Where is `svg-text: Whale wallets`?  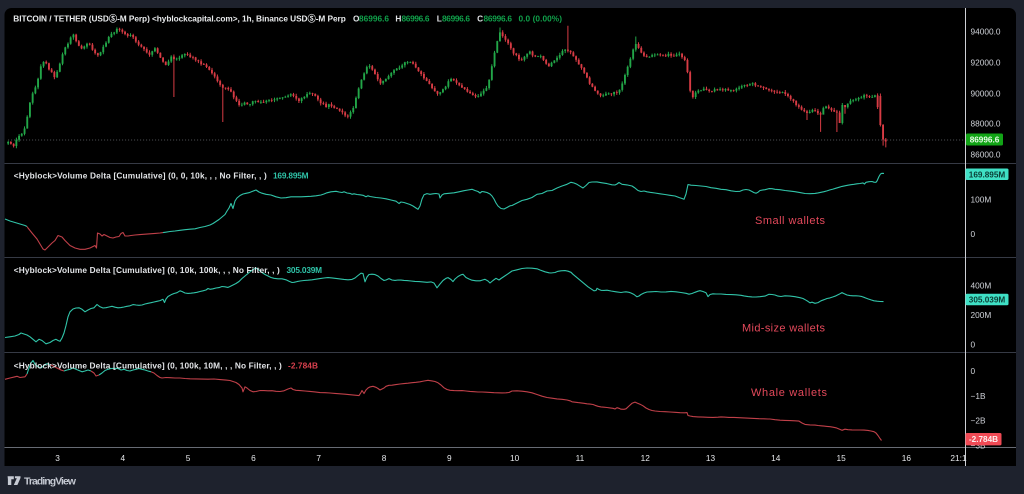
svg-text: Whale wallets is located at coordinates (789, 393).